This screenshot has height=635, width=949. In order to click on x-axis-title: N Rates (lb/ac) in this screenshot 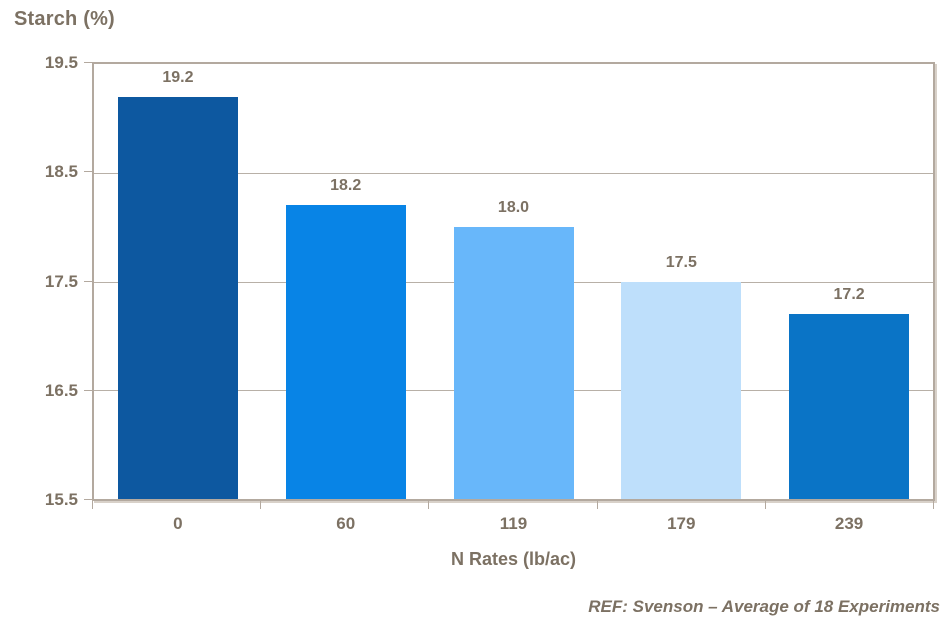, I will do `click(513, 559)`.